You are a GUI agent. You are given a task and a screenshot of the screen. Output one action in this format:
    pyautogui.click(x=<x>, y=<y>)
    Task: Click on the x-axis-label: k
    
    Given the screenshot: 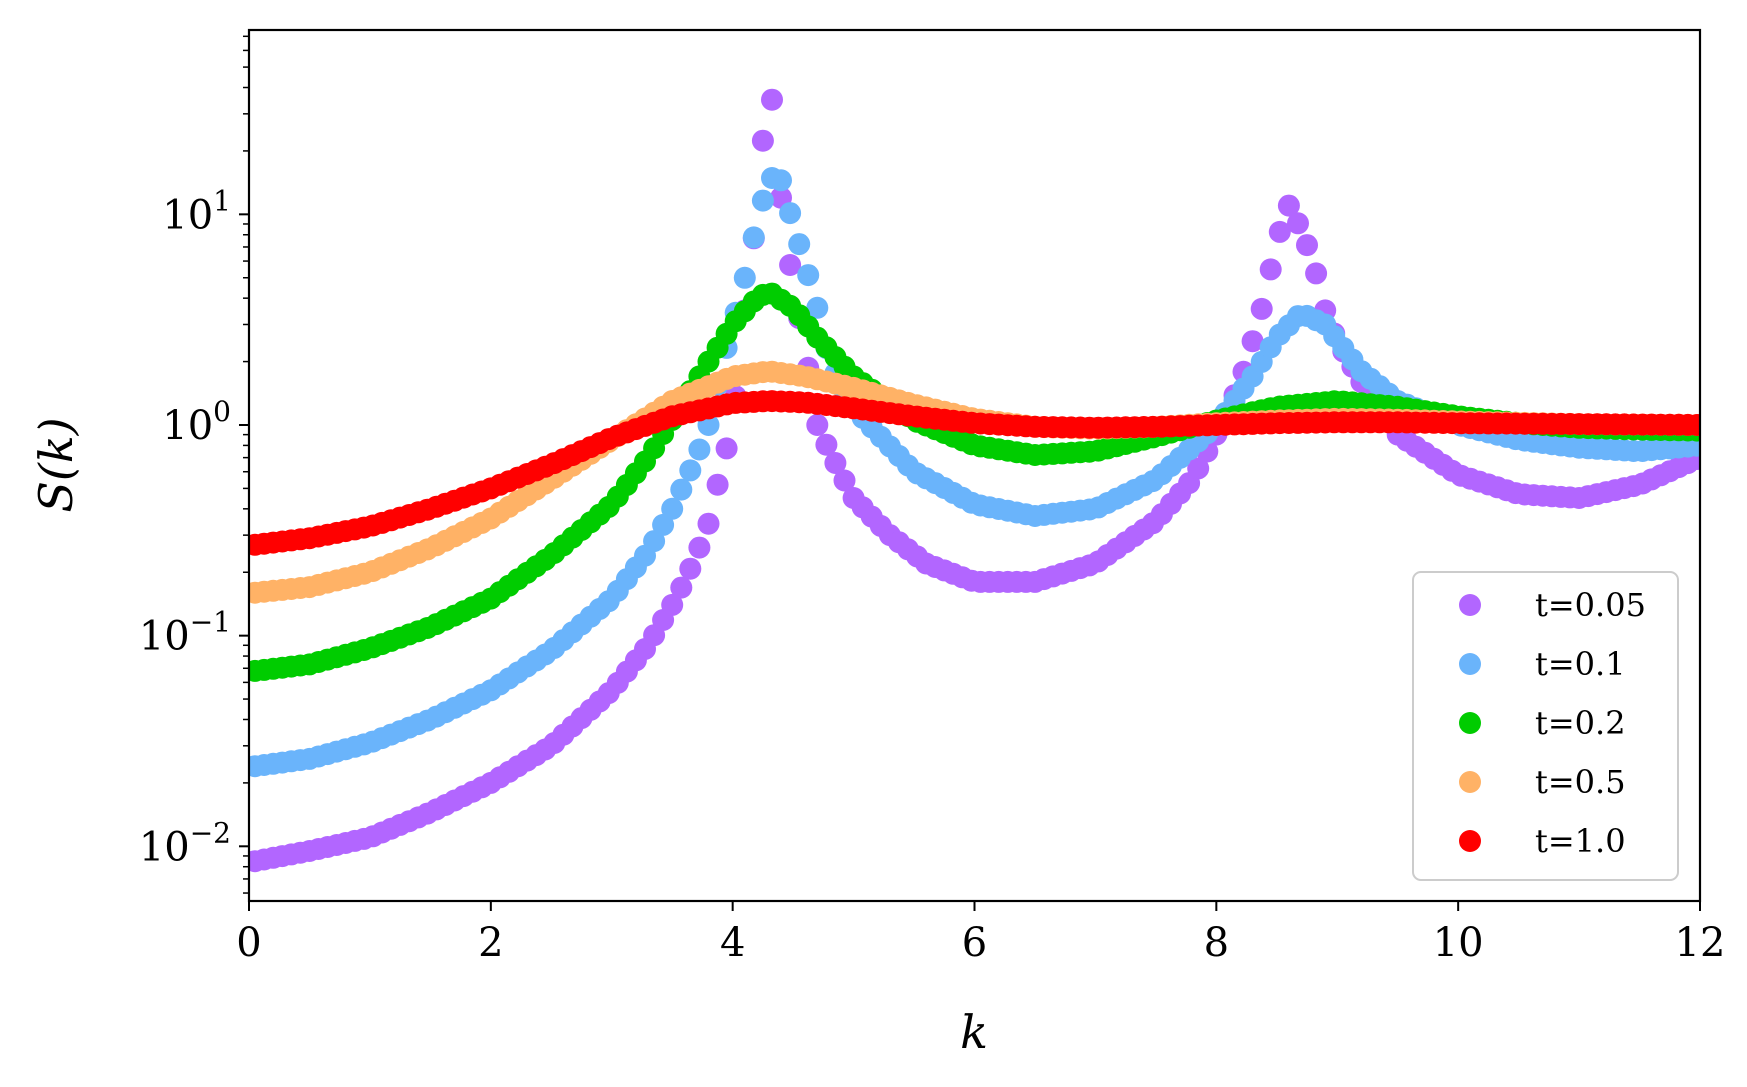 What is the action you would take?
    pyautogui.click(x=974, y=1032)
    